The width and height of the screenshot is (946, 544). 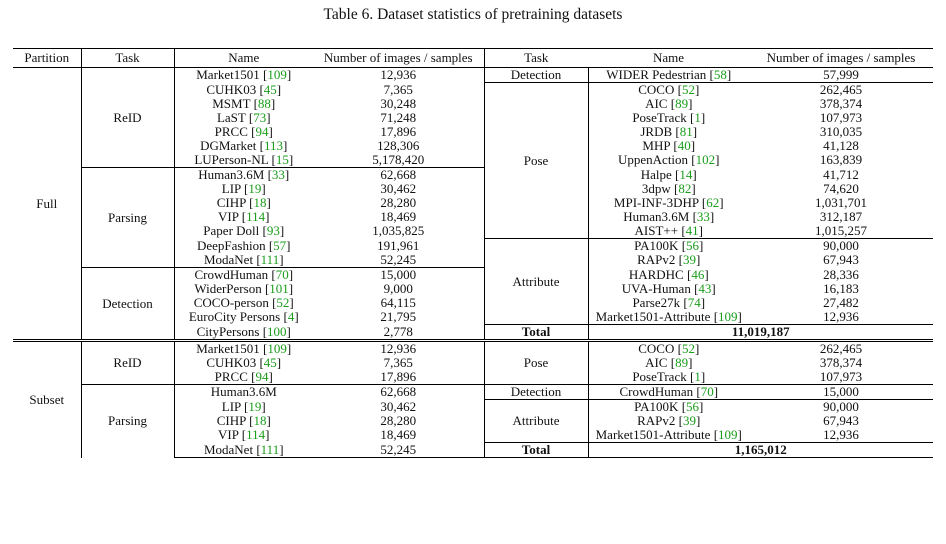 I want to click on dataset-name-text: EuroCity Persons, so click(x=234, y=317).